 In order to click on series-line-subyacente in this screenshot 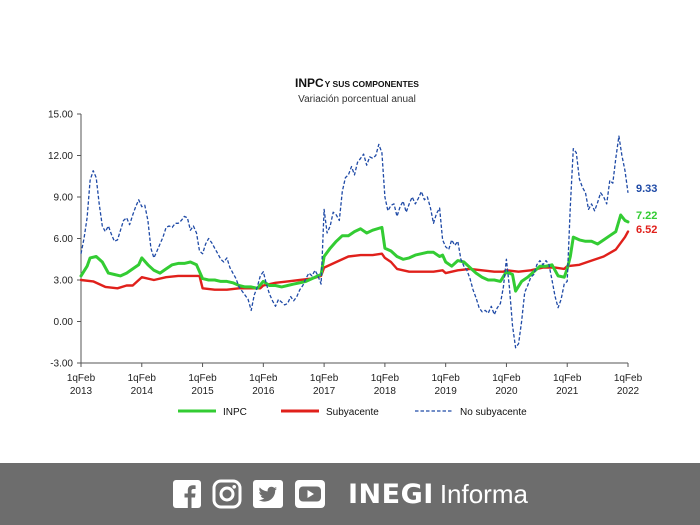, I will do `click(354, 260)`.